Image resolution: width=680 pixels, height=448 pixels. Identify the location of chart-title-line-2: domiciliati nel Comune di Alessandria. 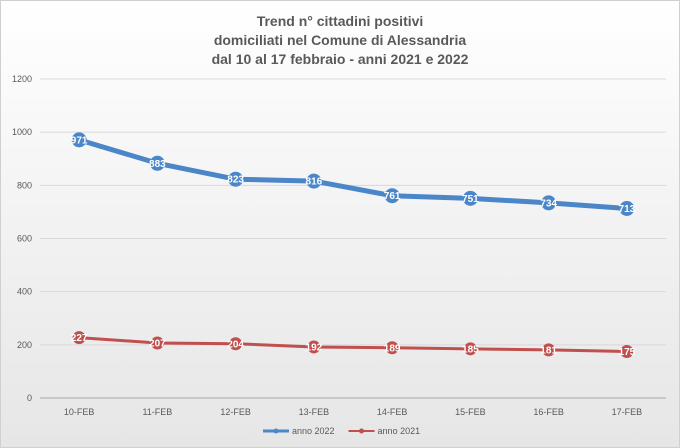
(340, 40).